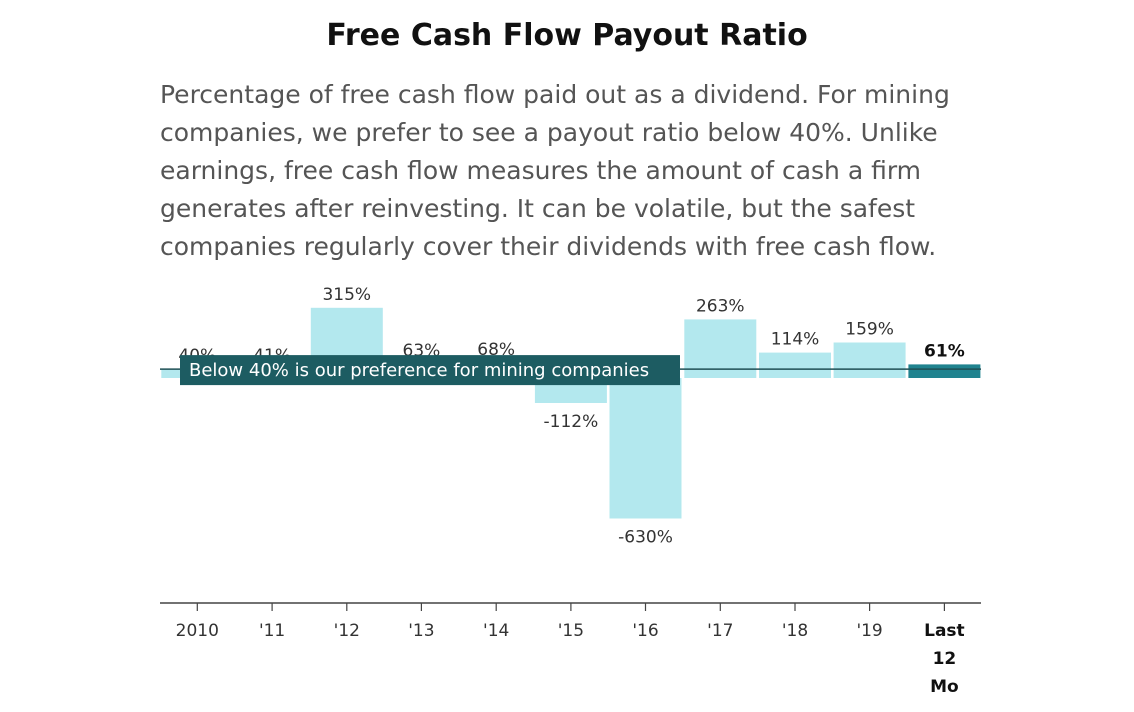 Image resolution: width=1134 pixels, height=712 pixels. Describe the element at coordinates (645, 631) in the screenshot. I see `x-tick-label-6: '16` at that location.